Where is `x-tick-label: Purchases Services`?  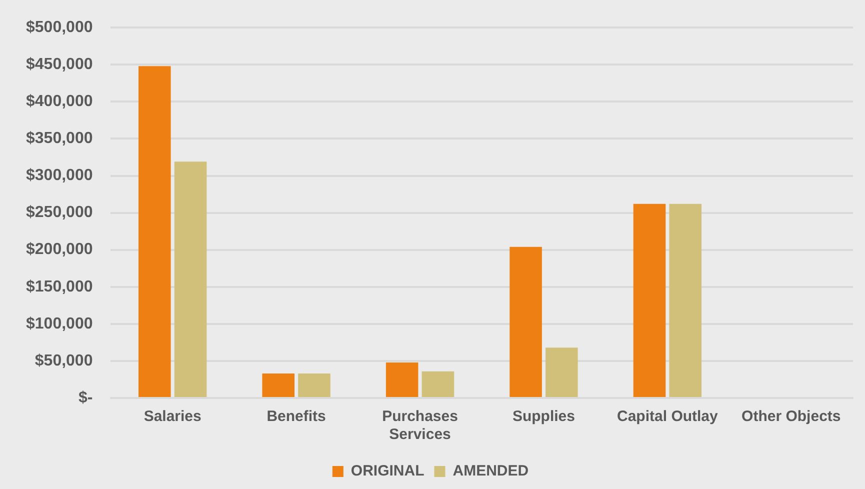
x-tick-label: Purchases Services is located at coordinates (420, 426).